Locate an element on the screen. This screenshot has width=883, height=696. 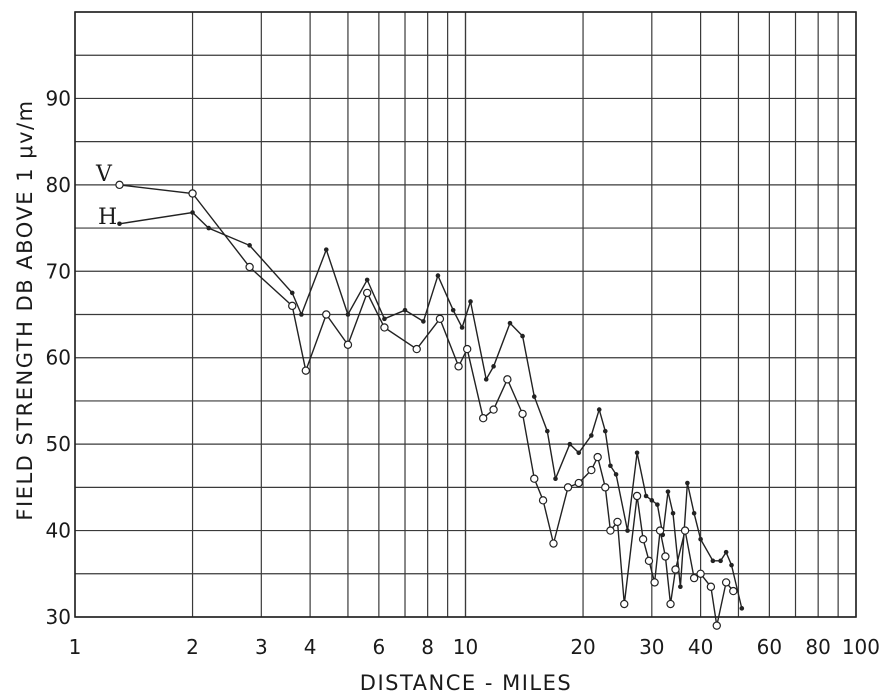
y-tick-label: 30 is located at coordinates (58, 617).